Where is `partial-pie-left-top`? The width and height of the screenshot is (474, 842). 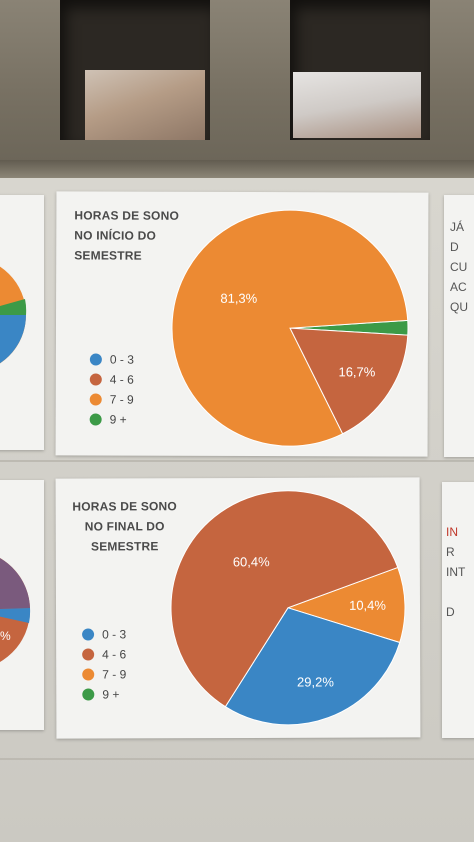
partial-pie-left-top is located at coordinates (13, 315).